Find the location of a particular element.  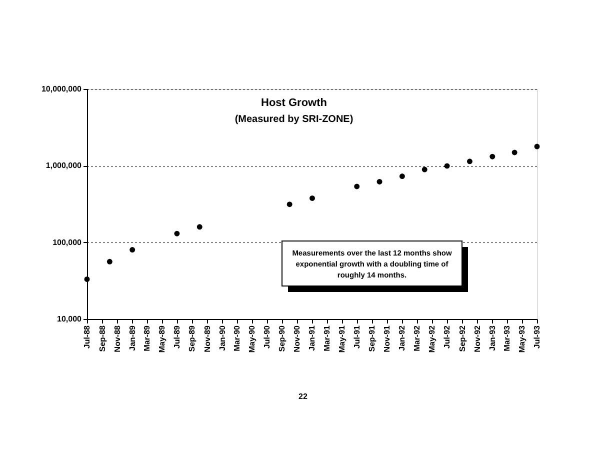

x-tick-label: Nov-88 is located at coordinates (117, 338).